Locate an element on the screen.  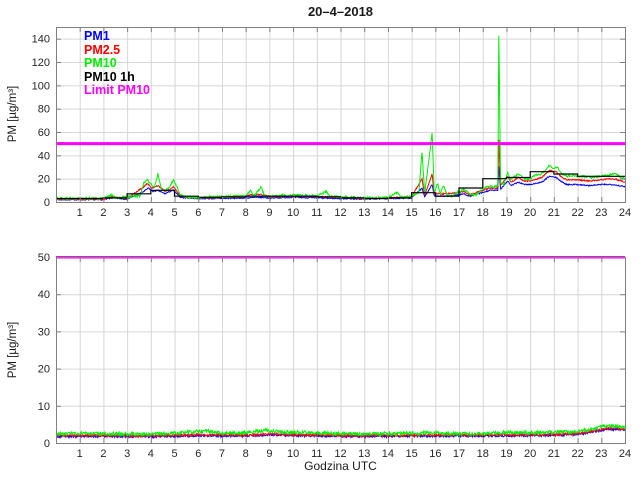
y-tick-label: 100 is located at coordinates (41, 86).